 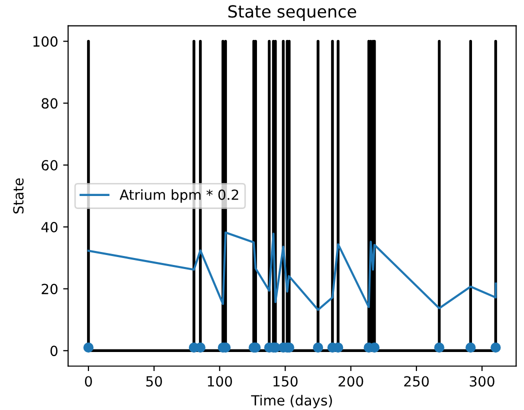 What do you see at coordinates (286, 381) in the screenshot?
I see `x-tick-label: 150` at bounding box center [286, 381].